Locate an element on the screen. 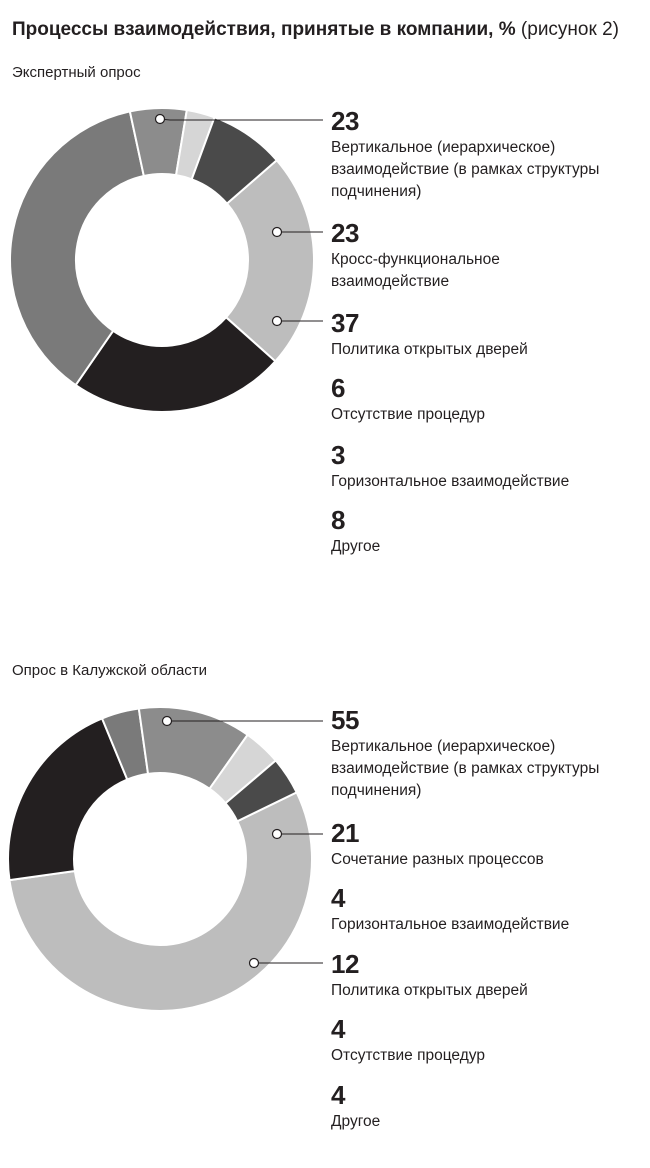 The width and height of the screenshot is (650, 1168). chart-1-title: Экспертный опрос is located at coordinates (76, 72).